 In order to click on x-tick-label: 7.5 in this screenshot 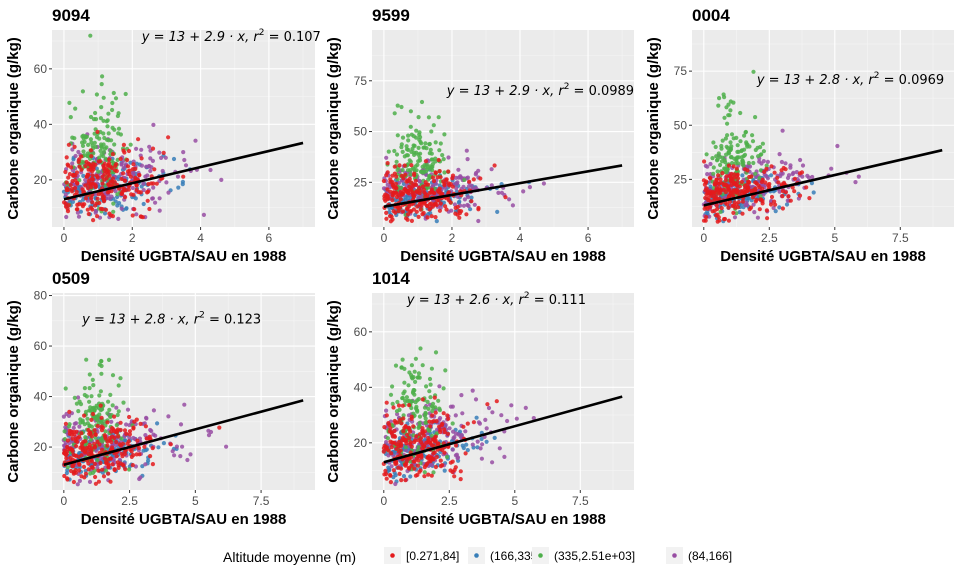, I will do `click(261, 501)`.